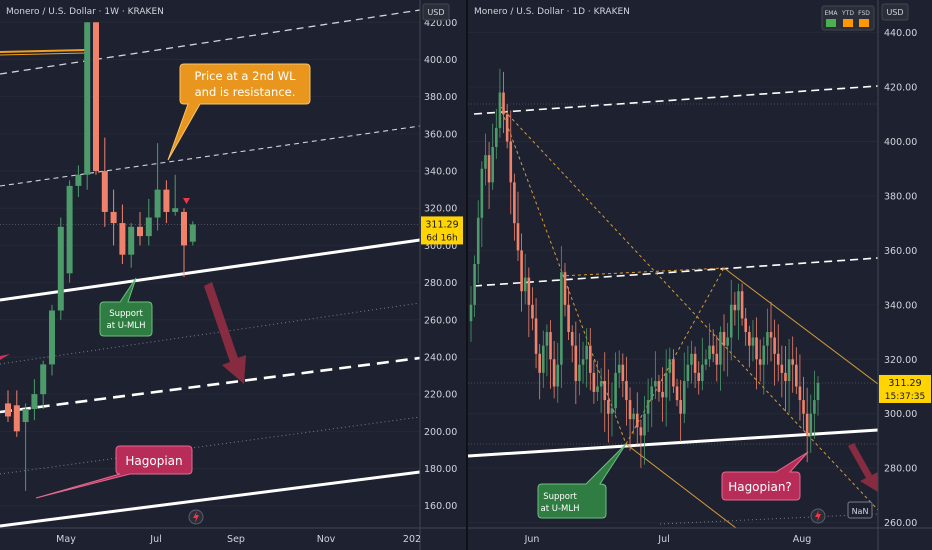 The width and height of the screenshot is (932, 550). Describe the element at coordinates (663, 539) in the screenshot. I see `daily-x-tick-label: Jul` at that location.